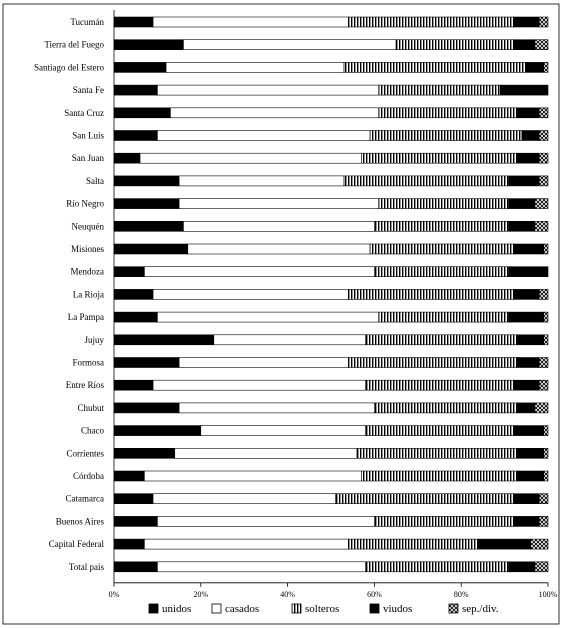 This screenshot has height=628, width=564. I want to click on legend-label: sep./div., so click(480, 609).